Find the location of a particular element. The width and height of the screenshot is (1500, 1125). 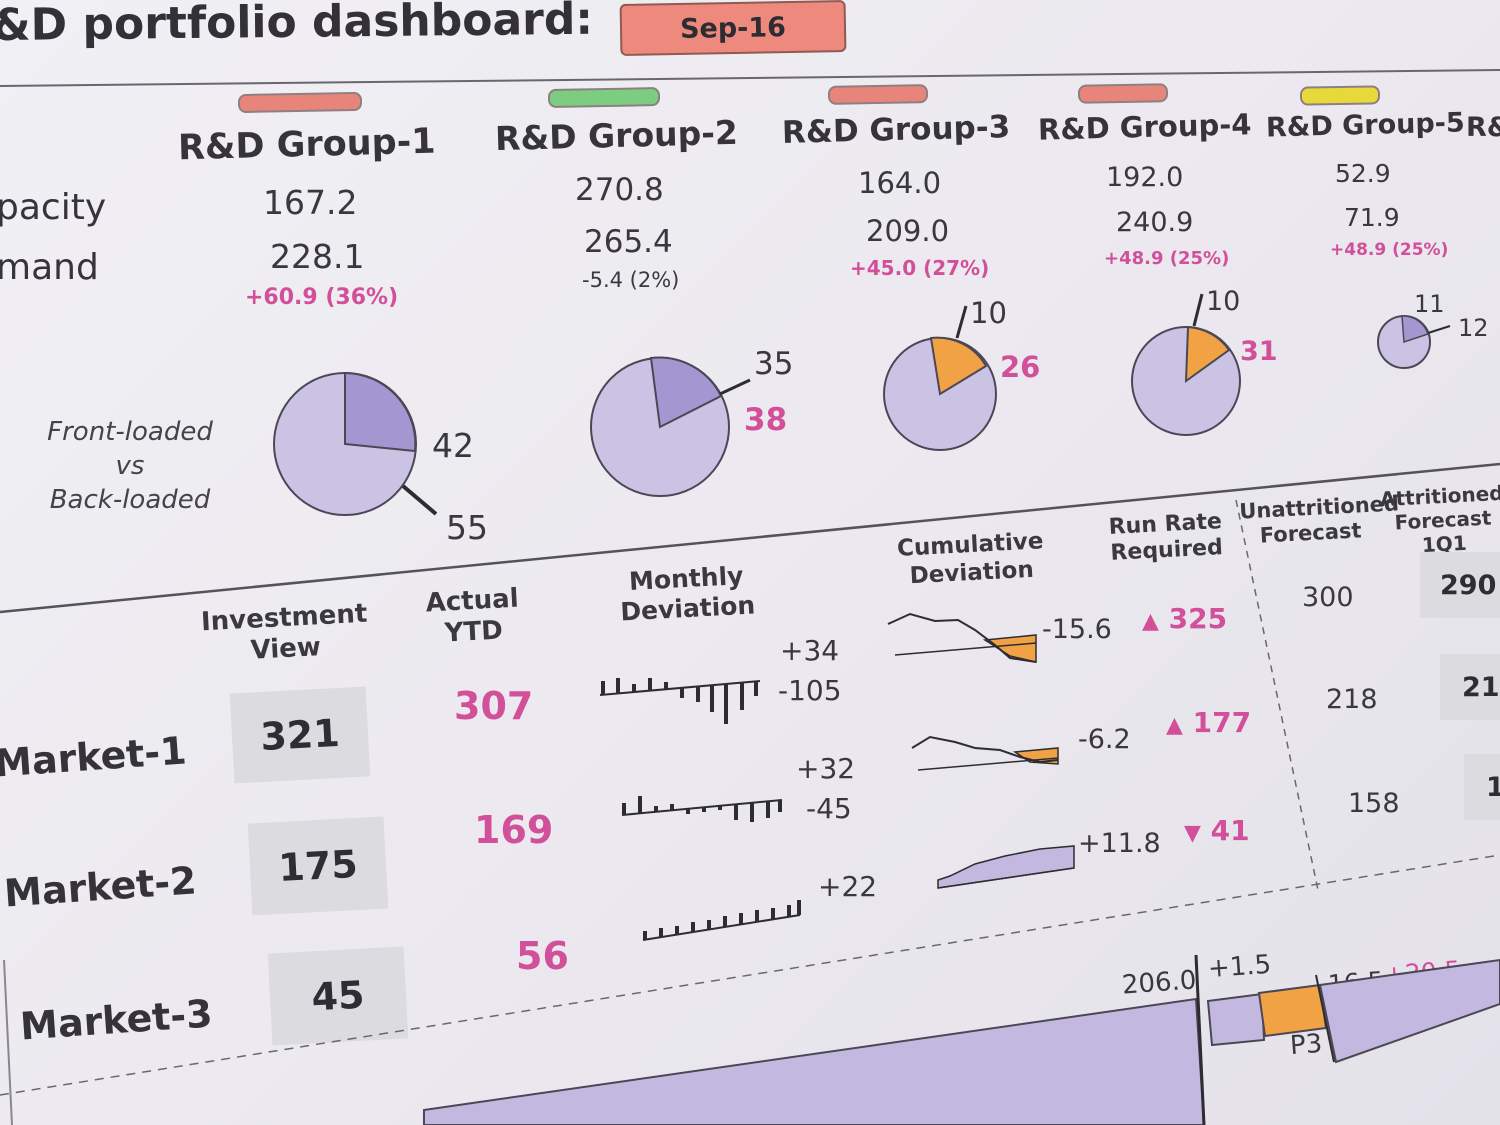

market-3-cumulative: +11.8 is located at coordinates (1119, 843).